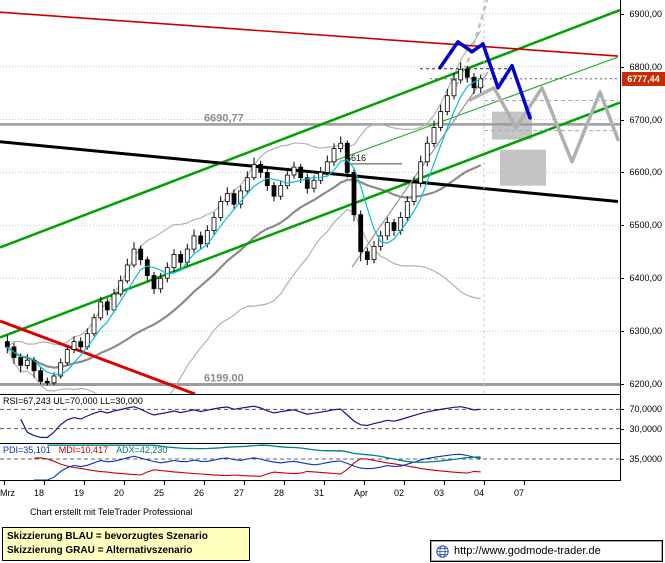 This screenshot has width=665, height=563. I want to click on globe-icon, so click(442, 551).